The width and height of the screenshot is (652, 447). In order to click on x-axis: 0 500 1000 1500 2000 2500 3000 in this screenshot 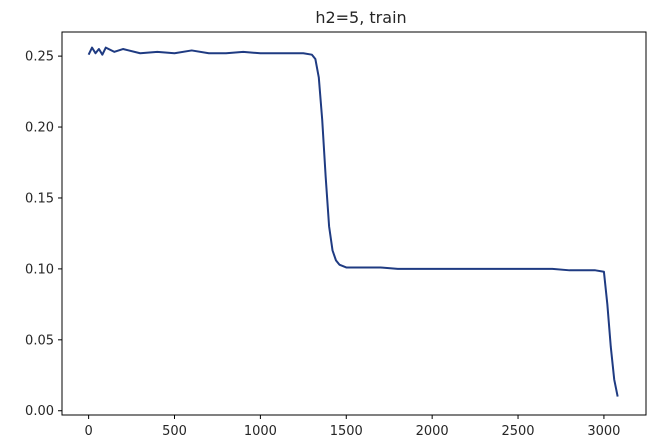, I will do `click(352, 427)`.